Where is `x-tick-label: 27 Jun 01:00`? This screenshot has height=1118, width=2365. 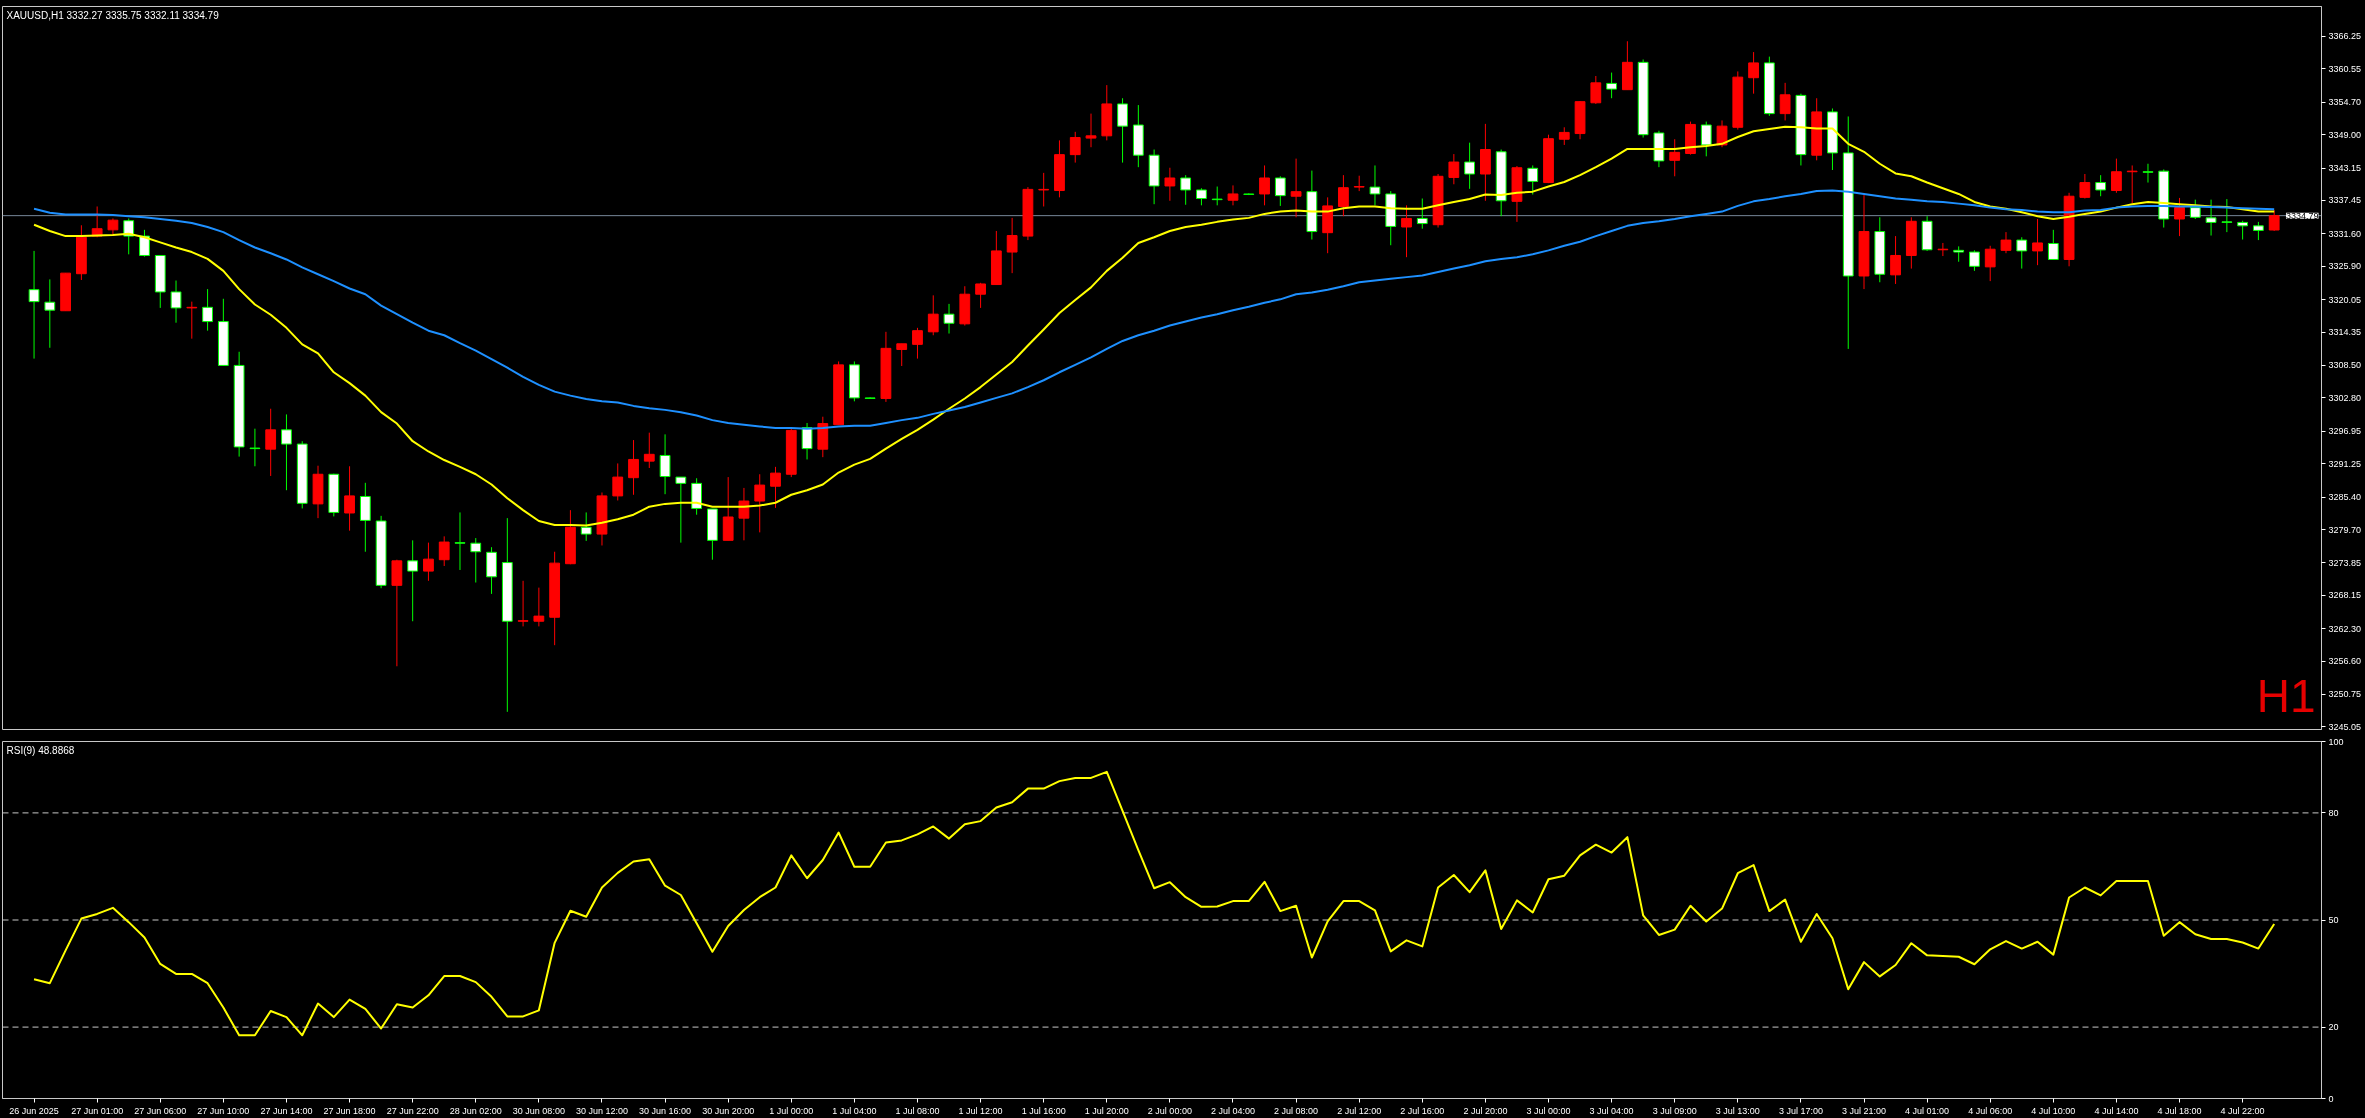 x-tick-label: 27 Jun 01:00 is located at coordinates (97, 1110).